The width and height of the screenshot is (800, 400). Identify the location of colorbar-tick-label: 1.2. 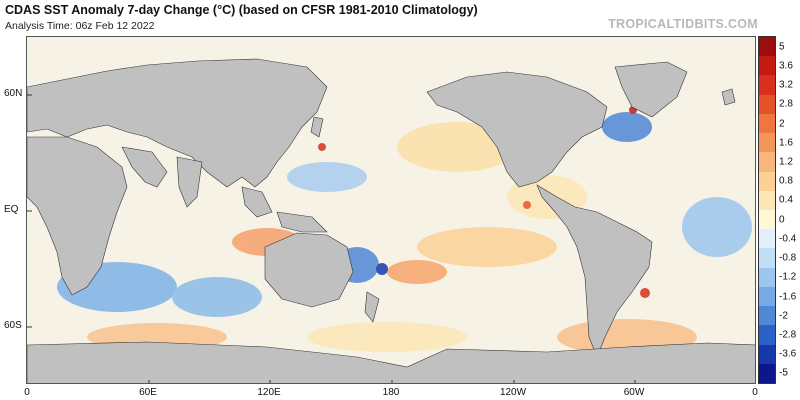
(786, 162).